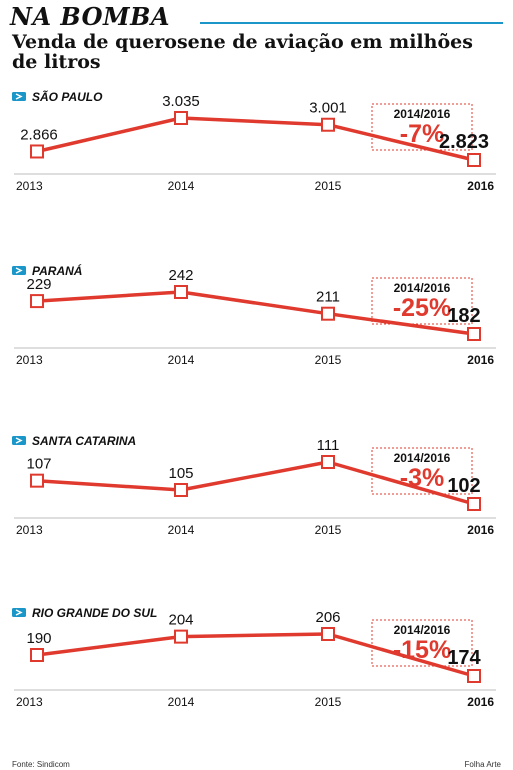 The image size is (513, 770). I want to click on panel-1-x-tick-2015: 2015, so click(328, 186).